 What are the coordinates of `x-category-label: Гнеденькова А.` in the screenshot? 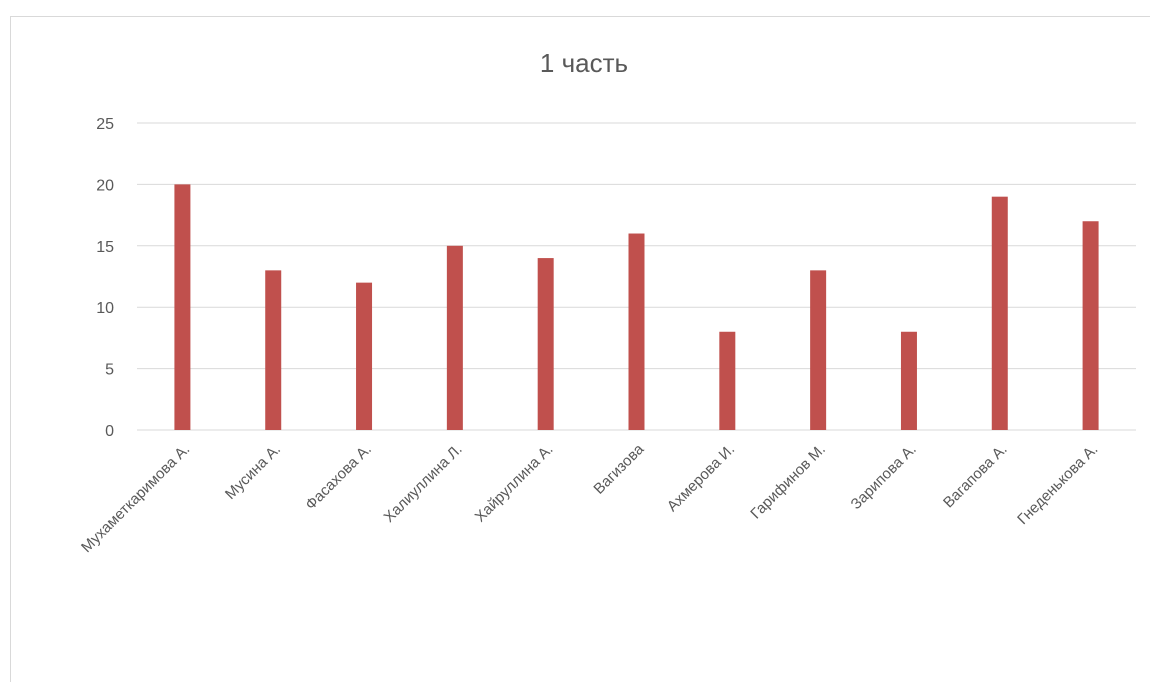 It's located at (1057, 484).